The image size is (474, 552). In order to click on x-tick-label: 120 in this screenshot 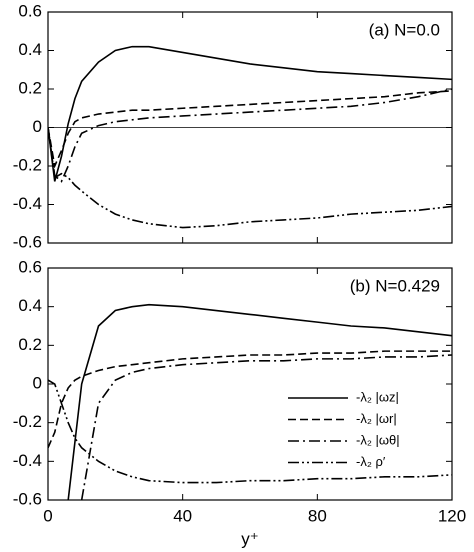, I will do `click(452, 515)`.